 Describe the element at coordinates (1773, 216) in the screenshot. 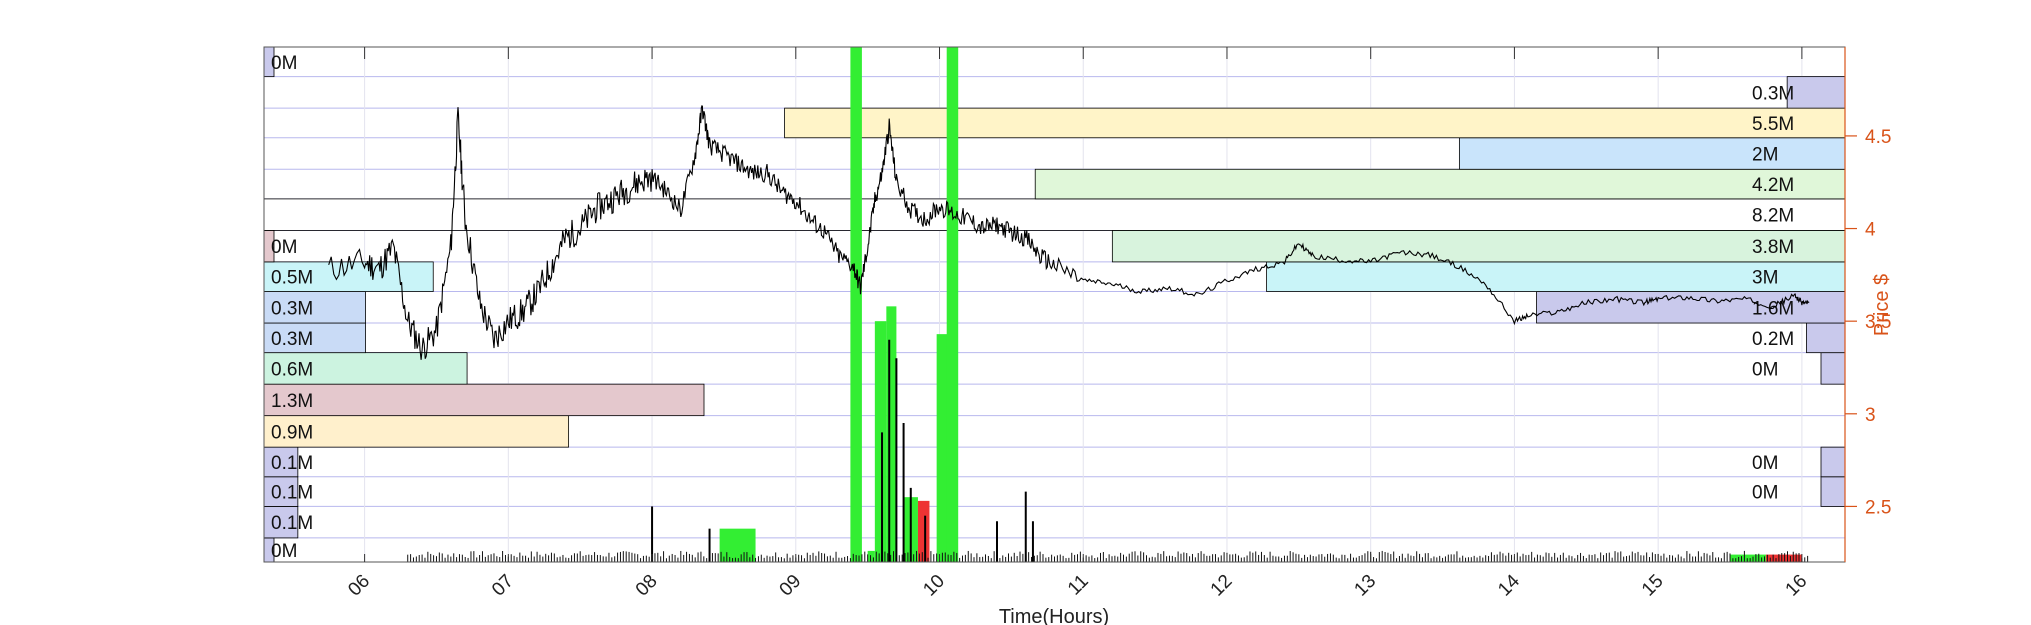

I see `right-profile-label: 8.2M` at that location.